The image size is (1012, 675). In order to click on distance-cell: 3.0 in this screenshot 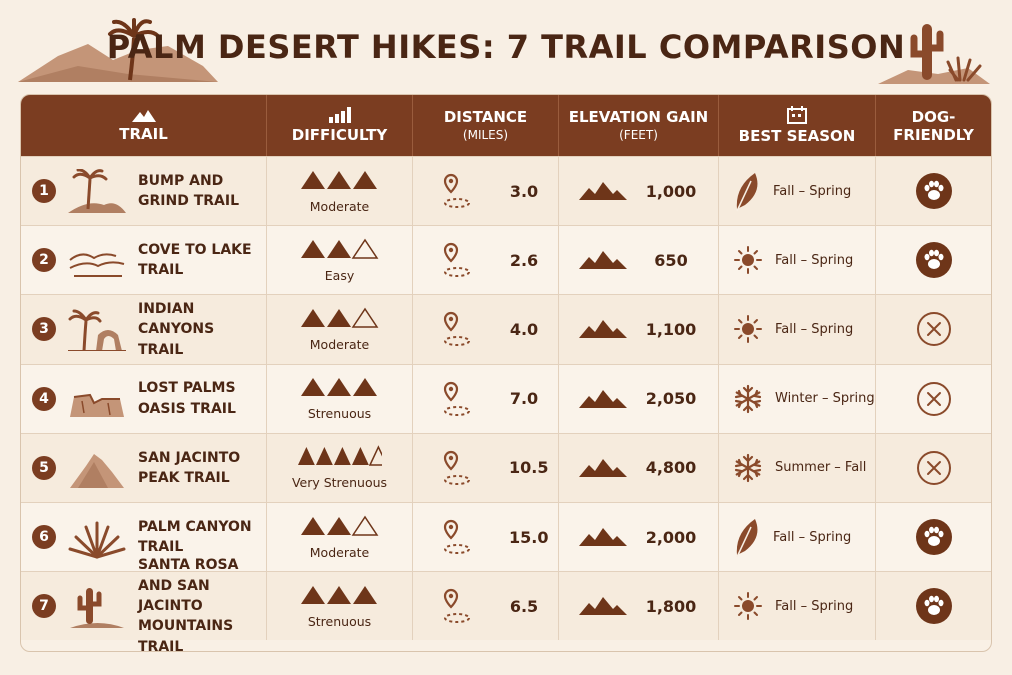, I will do `click(486, 191)`.